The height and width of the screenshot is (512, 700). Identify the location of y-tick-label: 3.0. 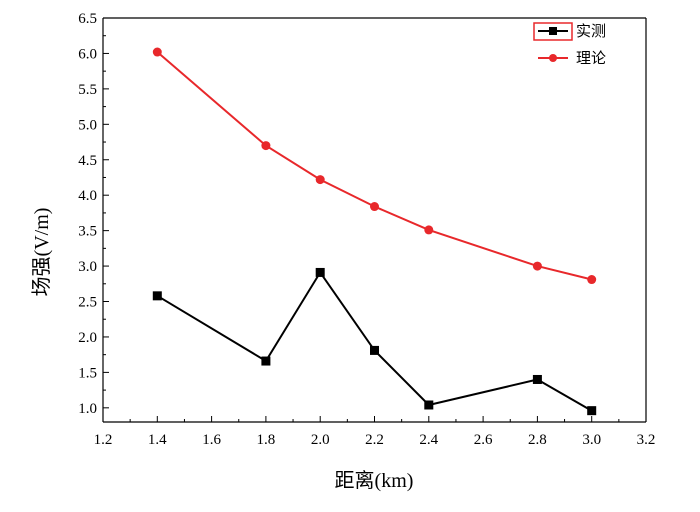
(87, 267).